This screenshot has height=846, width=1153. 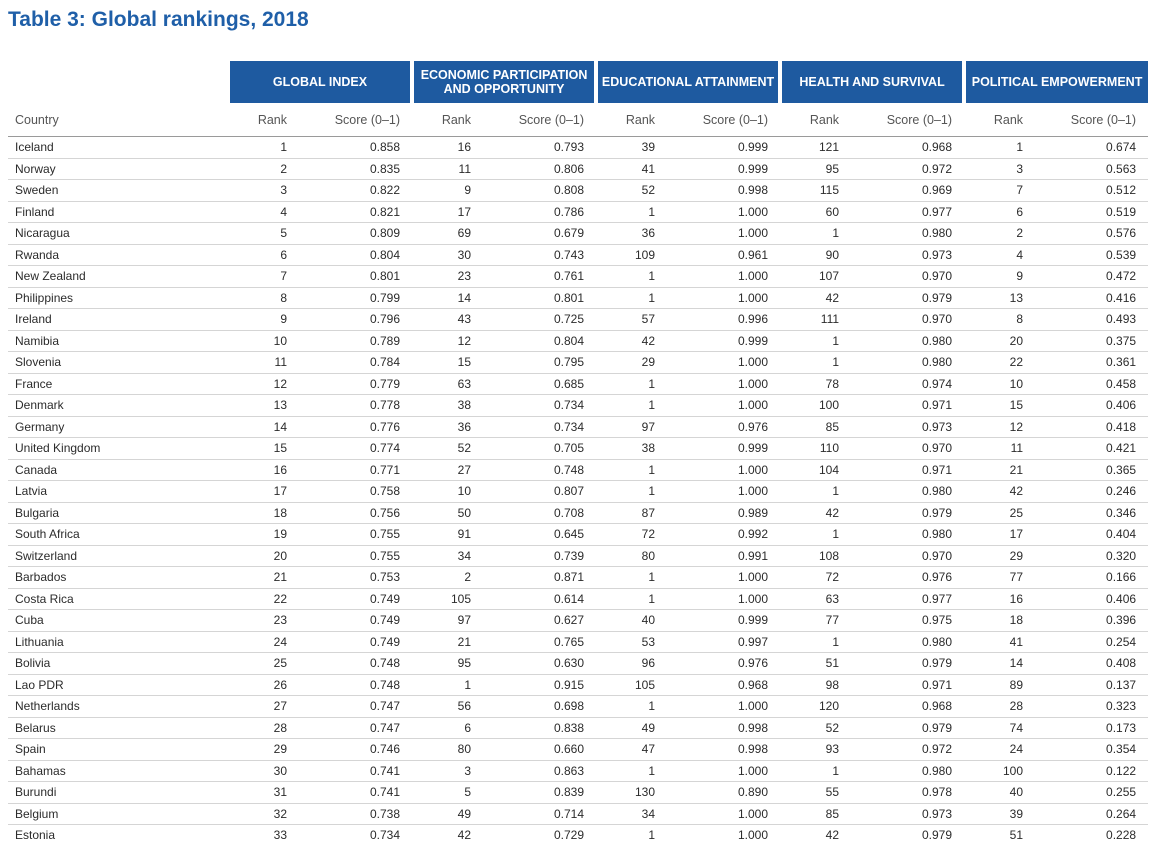 I want to click on global-score-cell: 0.748, so click(x=356, y=685).